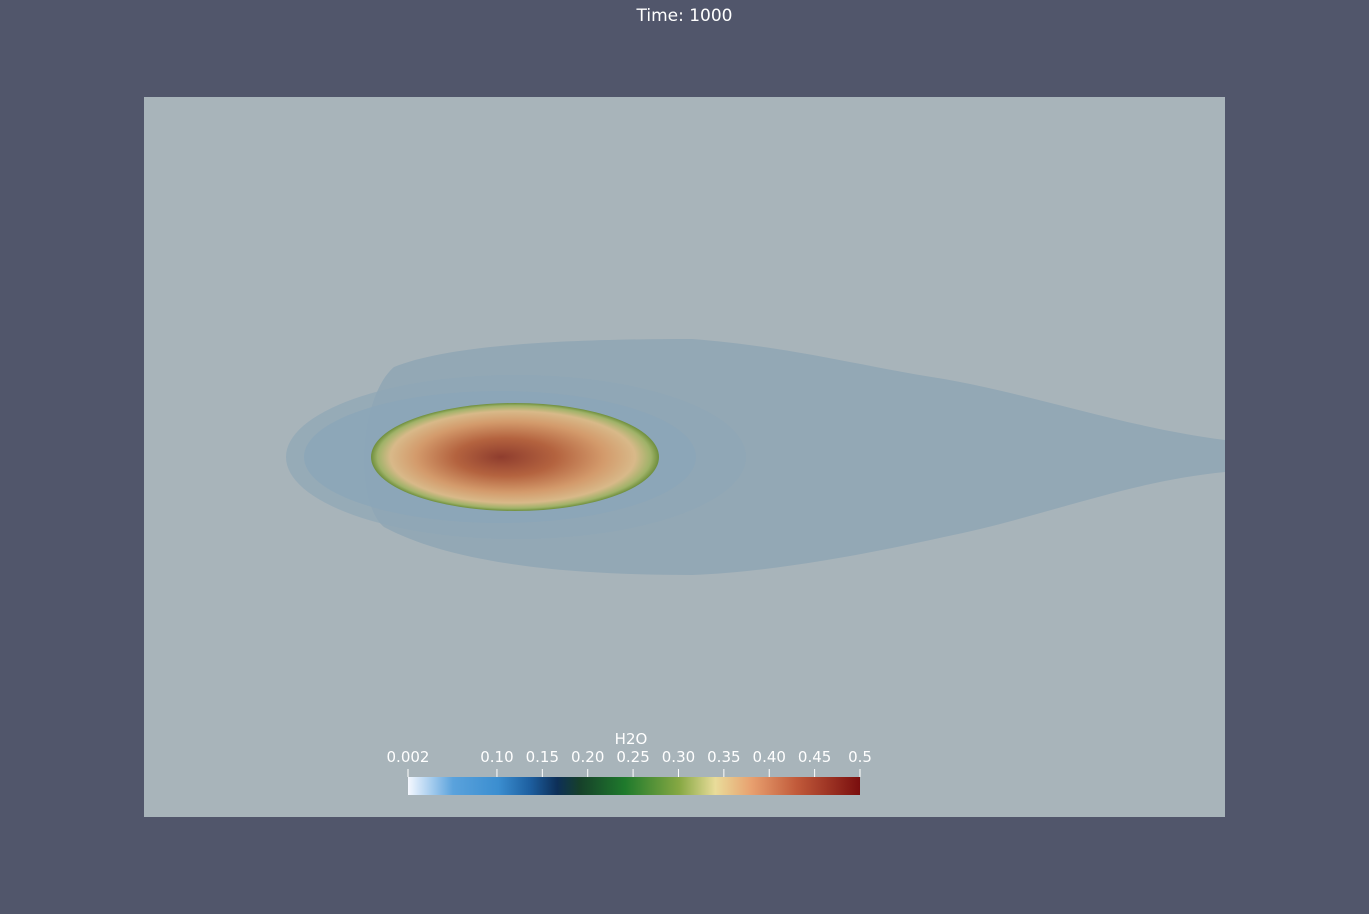  What do you see at coordinates (587, 757) in the screenshot?
I see `colorbar-tick-label: 0.20` at bounding box center [587, 757].